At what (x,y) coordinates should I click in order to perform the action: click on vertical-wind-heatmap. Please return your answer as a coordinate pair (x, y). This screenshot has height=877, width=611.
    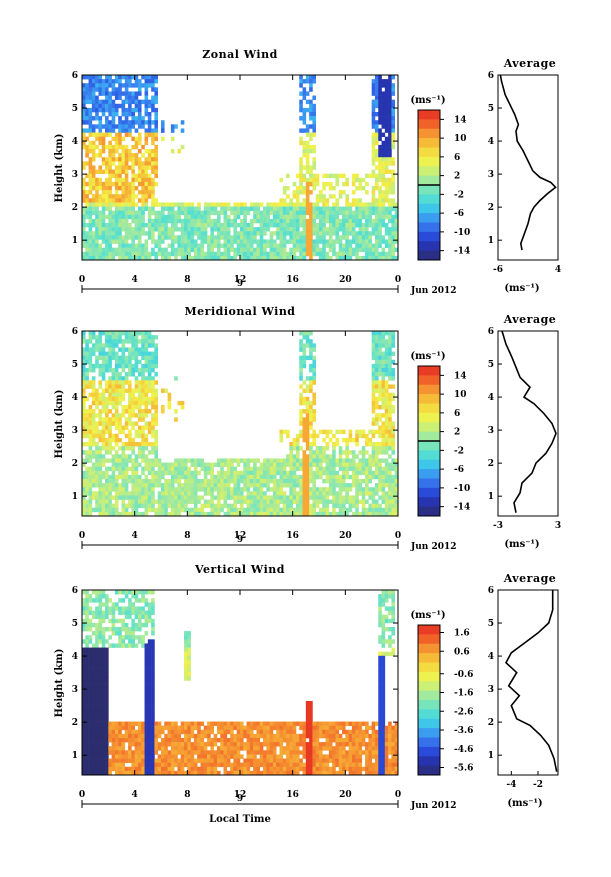
    Looking at the image, I should click on (240, 682).